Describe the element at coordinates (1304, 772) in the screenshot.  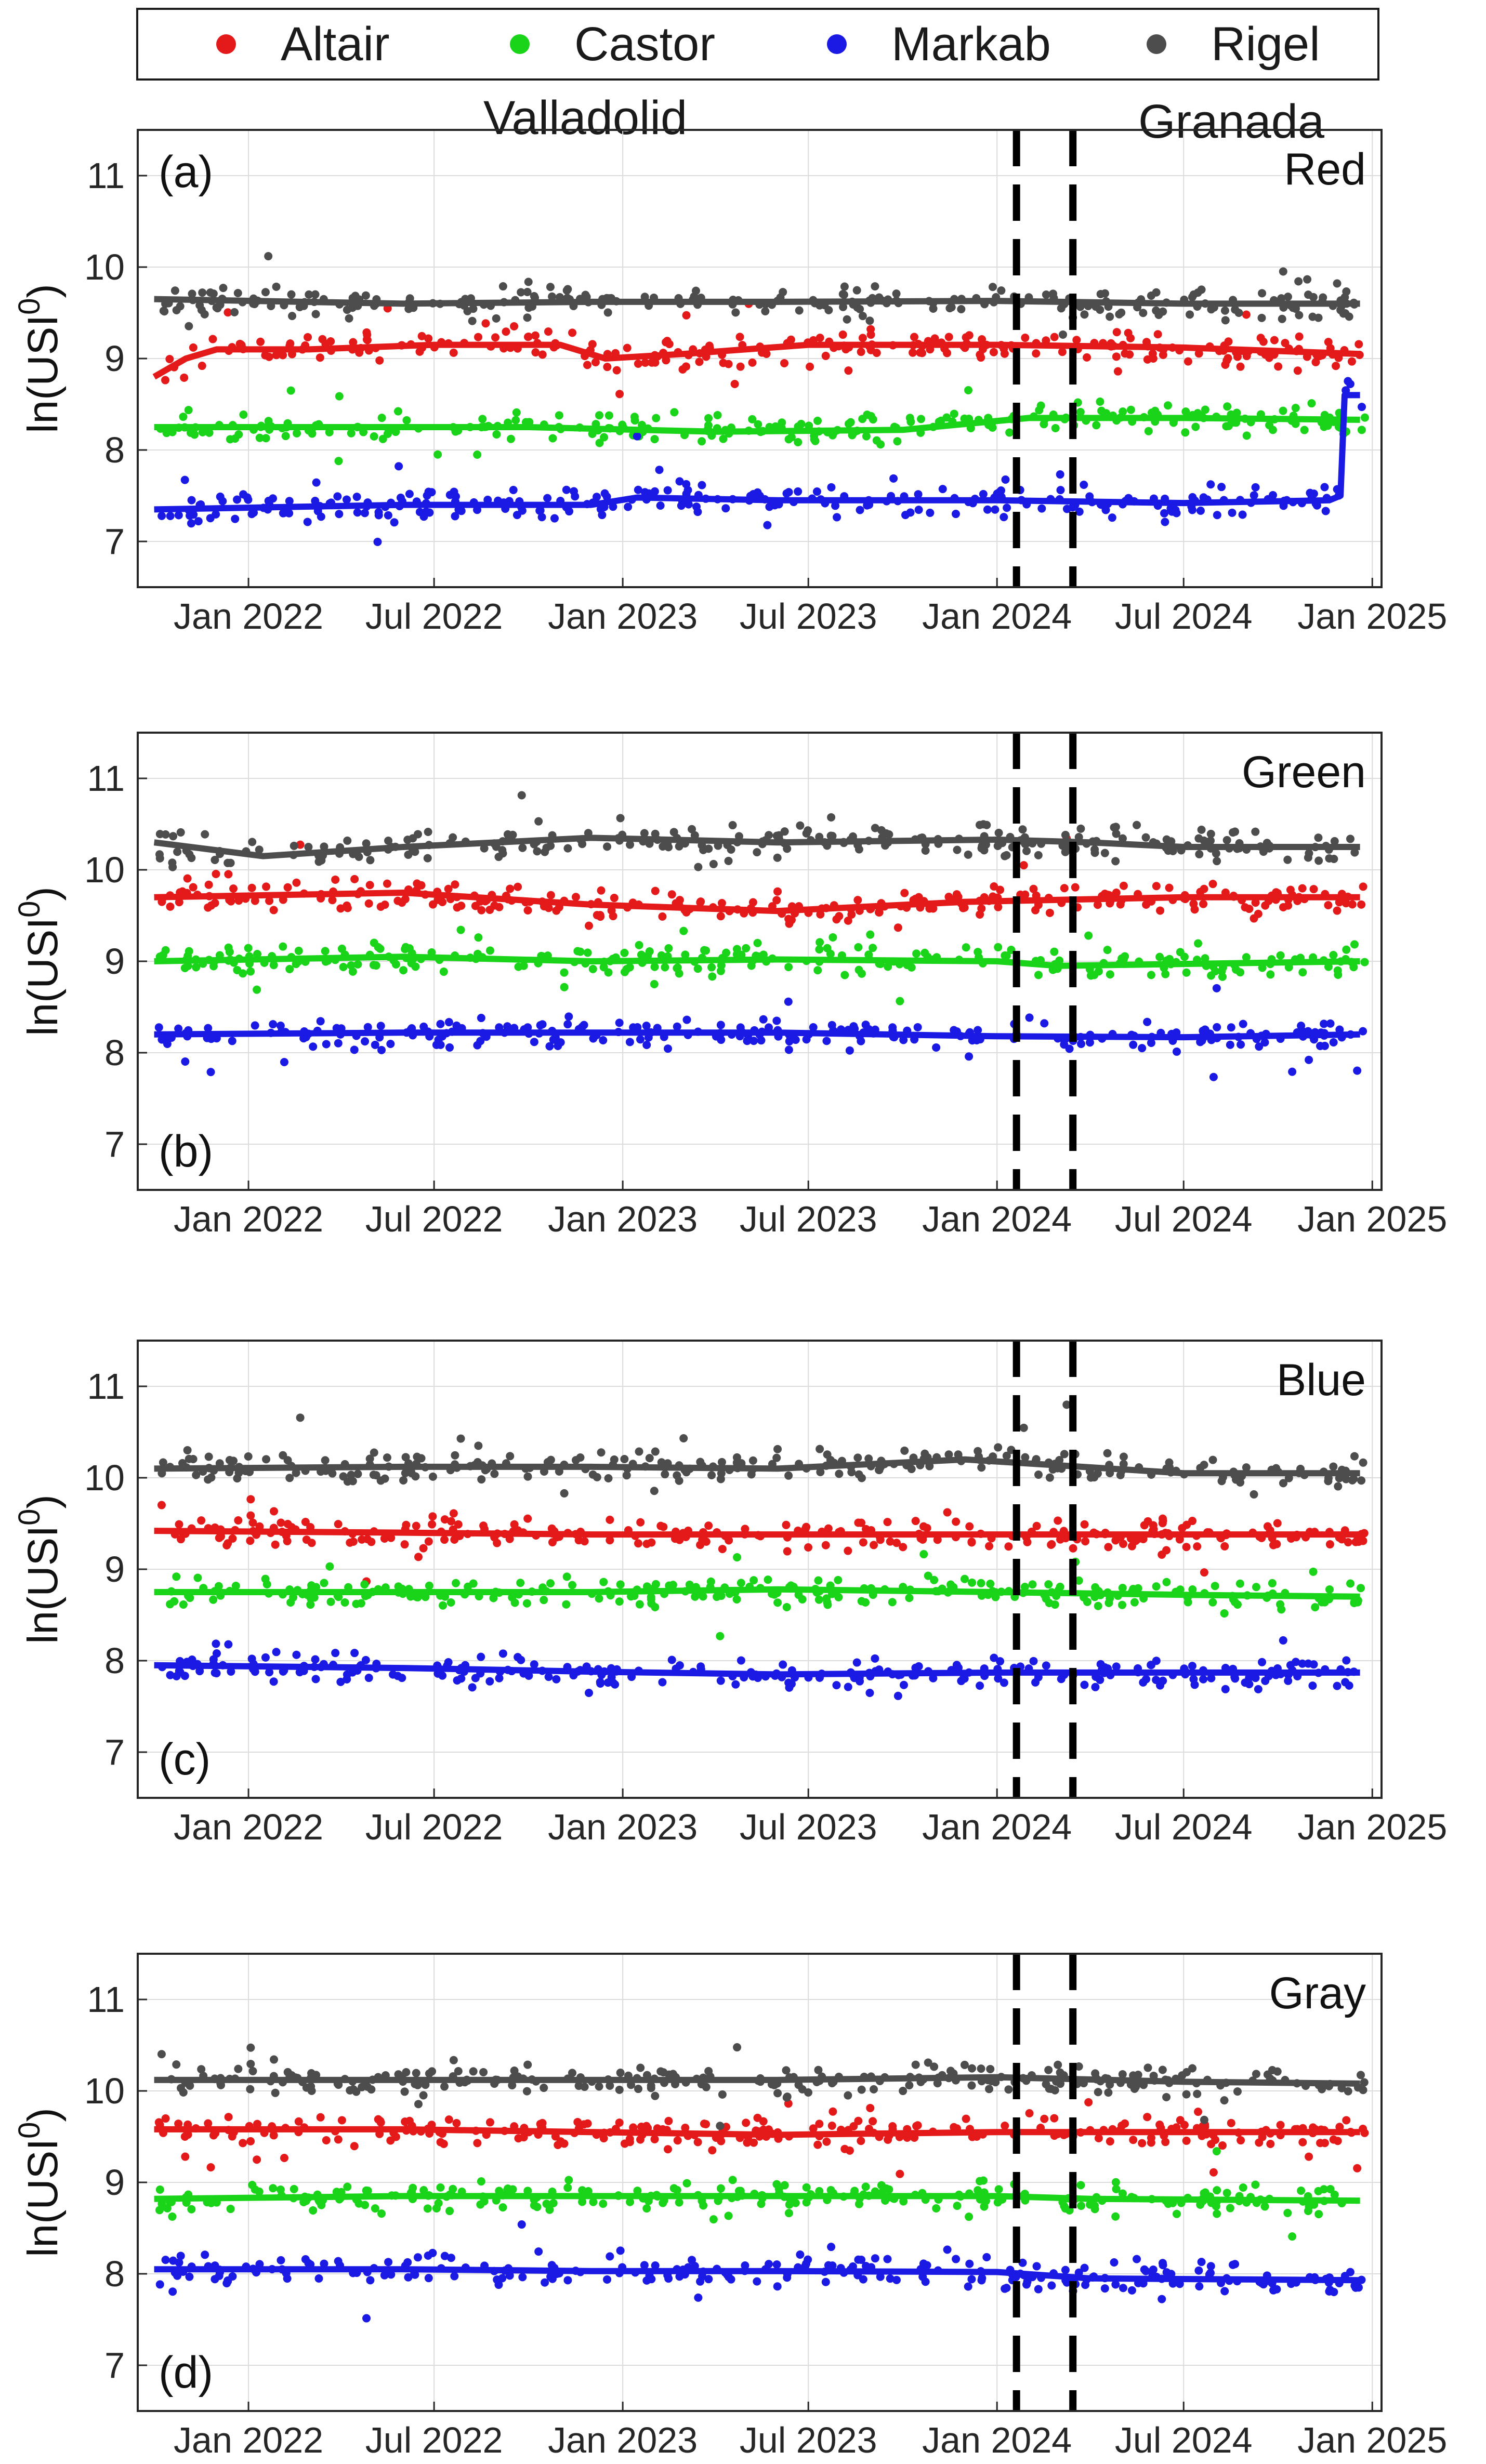
I see `band-label: Green` at that location.